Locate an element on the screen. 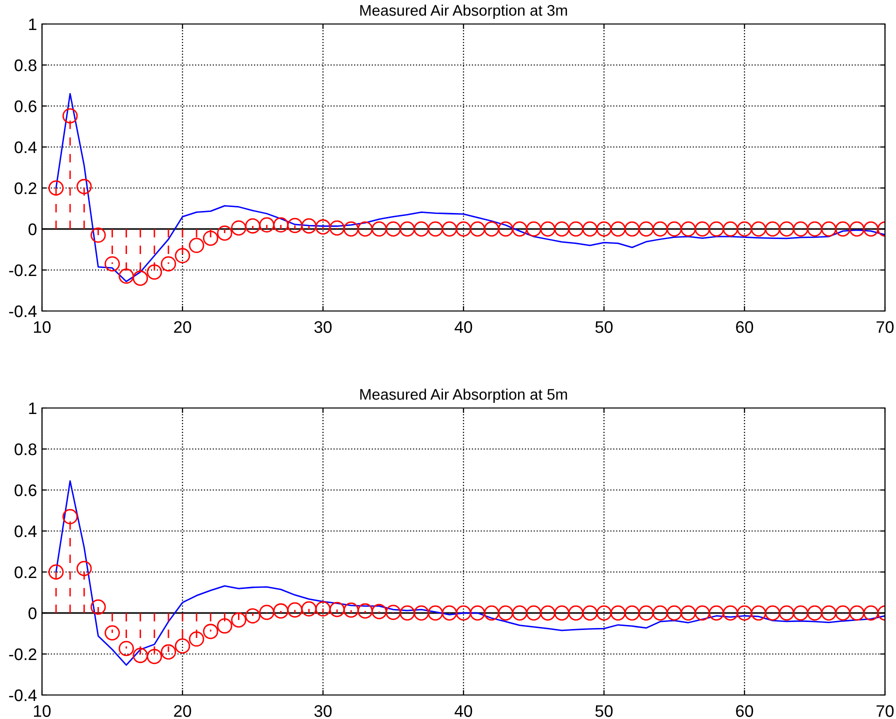  x-tick-label: 30 is located at coordinates (323, 327).